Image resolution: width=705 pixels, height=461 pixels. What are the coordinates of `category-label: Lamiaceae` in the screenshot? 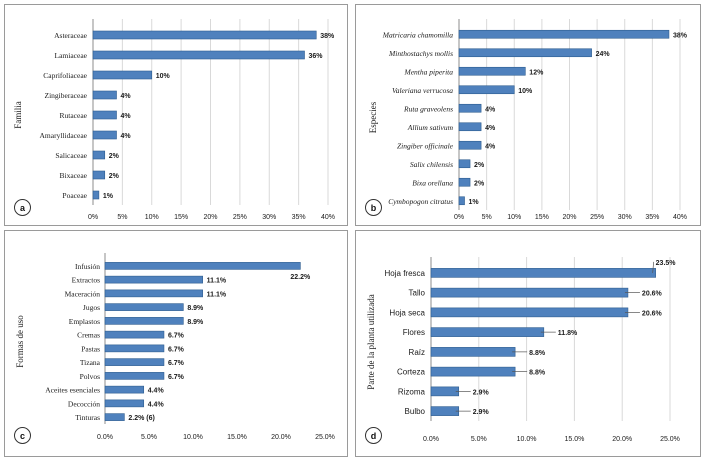 It's located at (71, 55).